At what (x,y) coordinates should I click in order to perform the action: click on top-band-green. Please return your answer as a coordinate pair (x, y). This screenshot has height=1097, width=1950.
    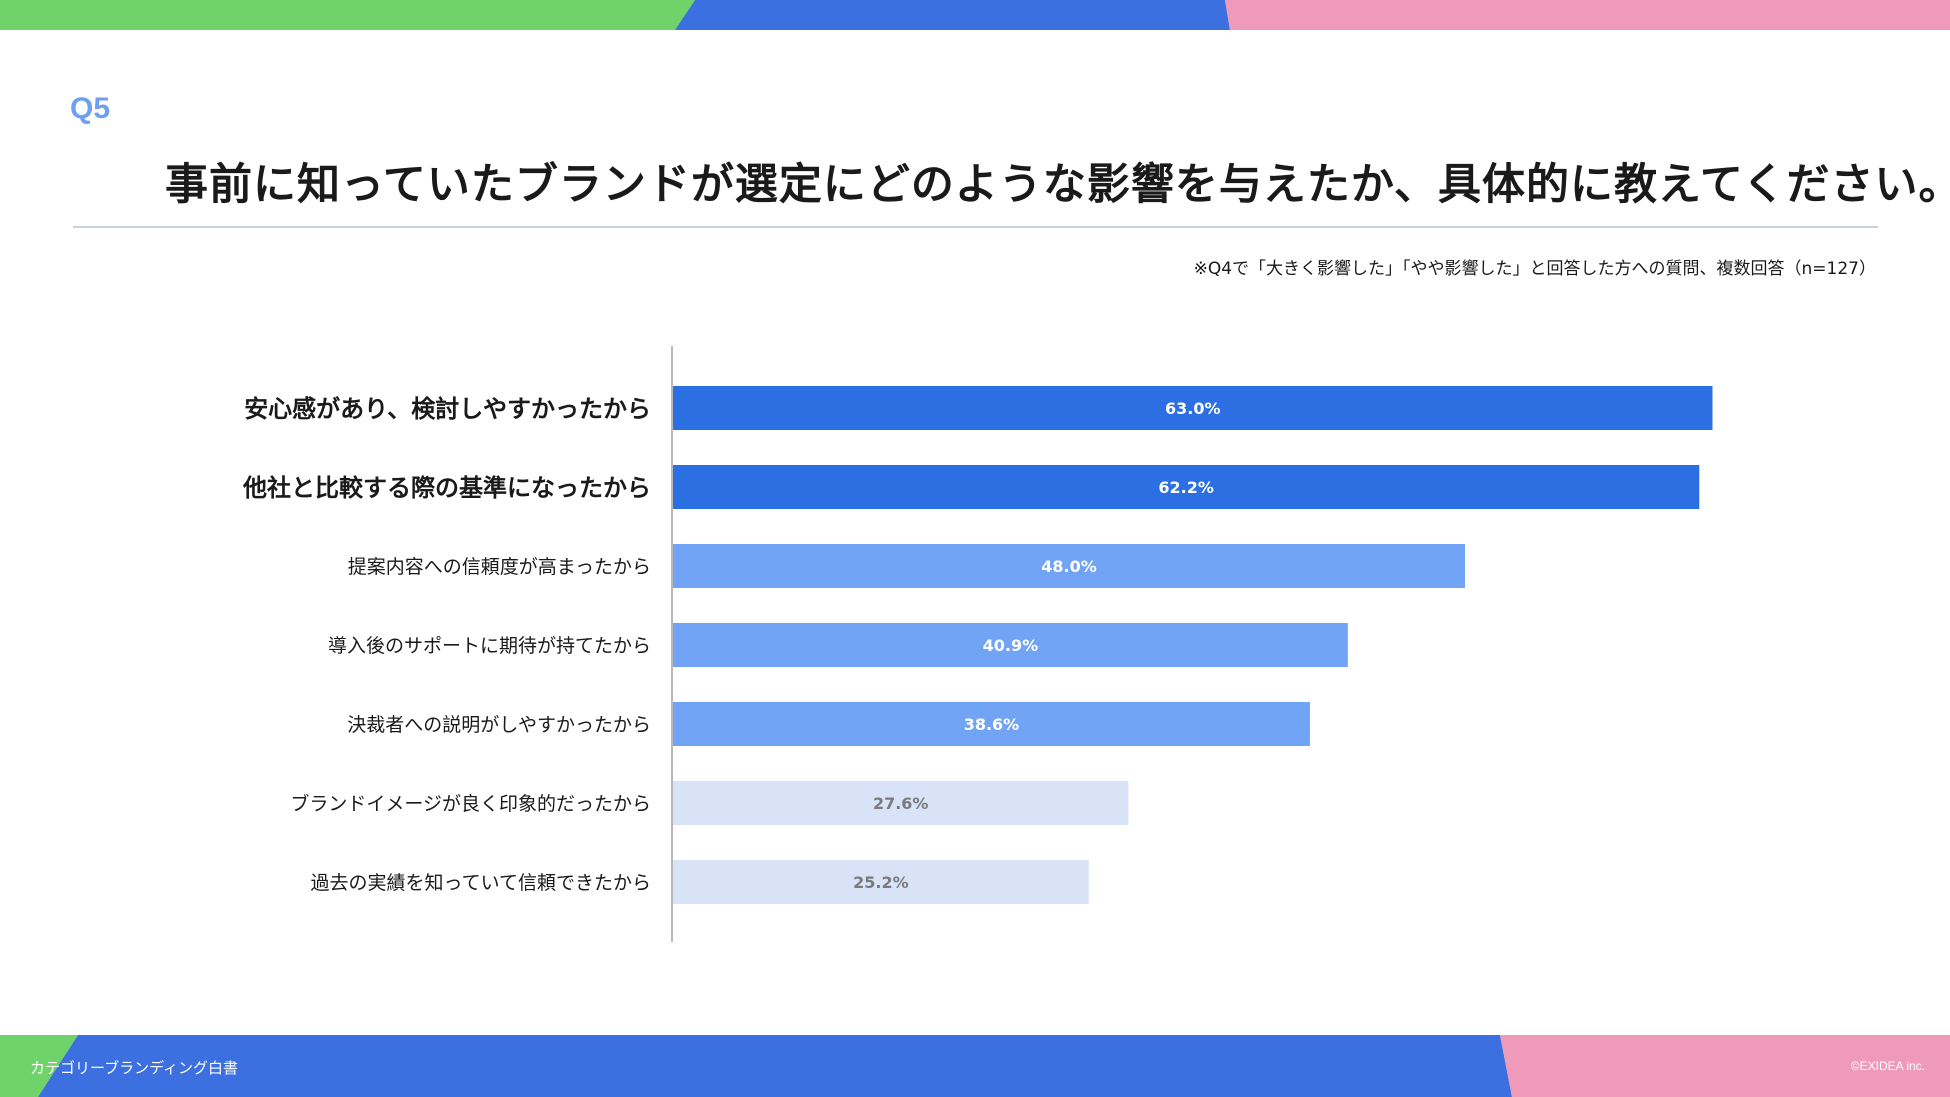
    Looking at the image, I should click on (347, 15).